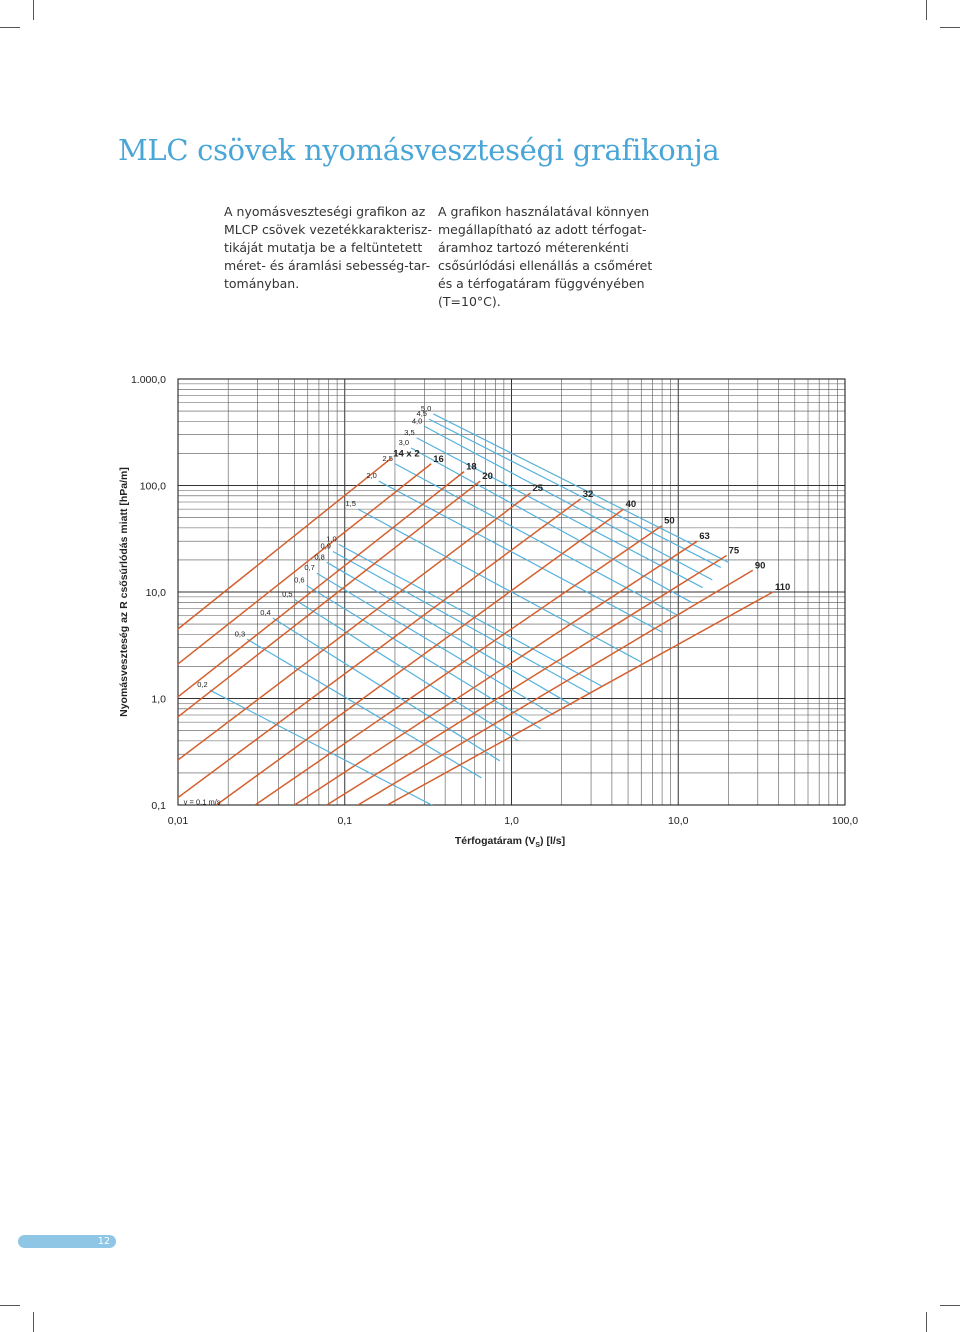 The height and width of the screenshot is (1332, 960). What do you see at coordinates (202, 684) in the screenshot?
I see `velocity-label: 0,2` at bounding box center [202, 684].